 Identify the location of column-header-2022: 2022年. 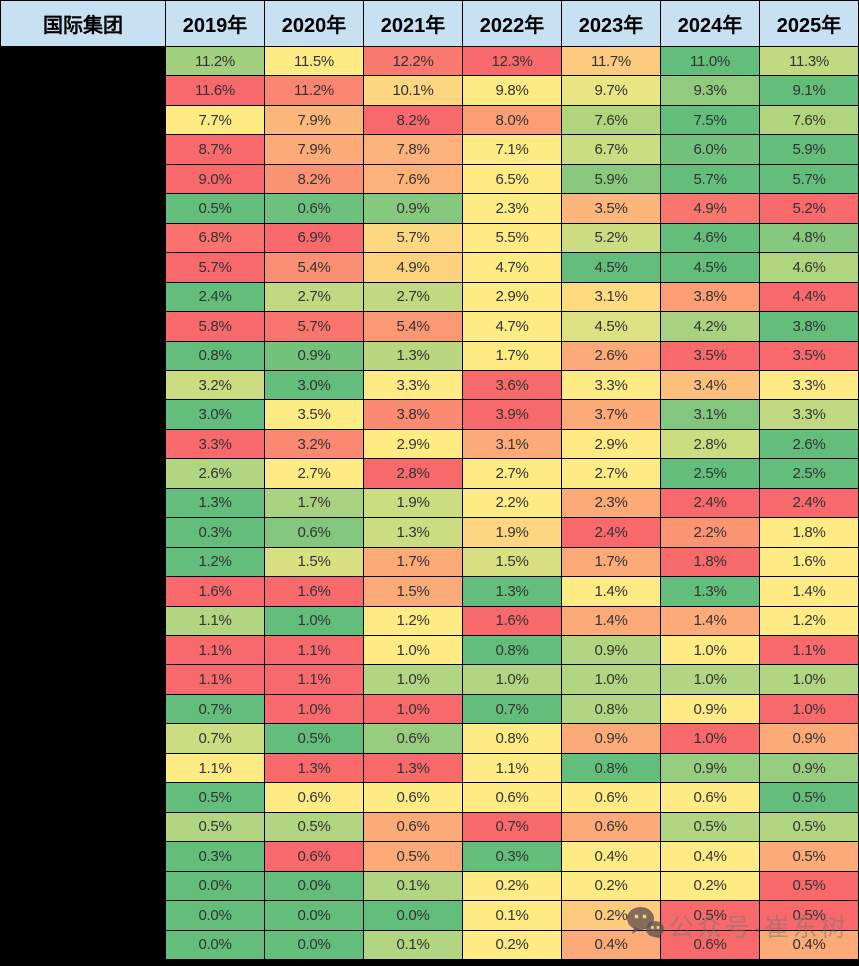
(512, 24).